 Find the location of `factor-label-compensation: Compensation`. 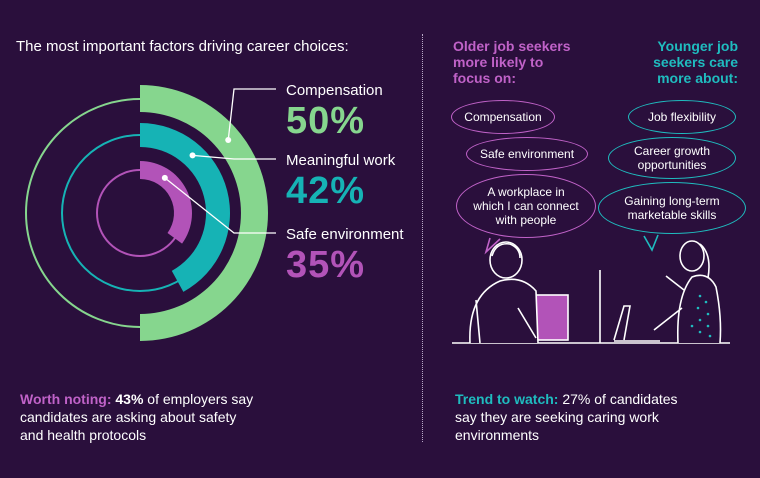

factor-label-compensation: Compensation is located at coordinates (334, 90).